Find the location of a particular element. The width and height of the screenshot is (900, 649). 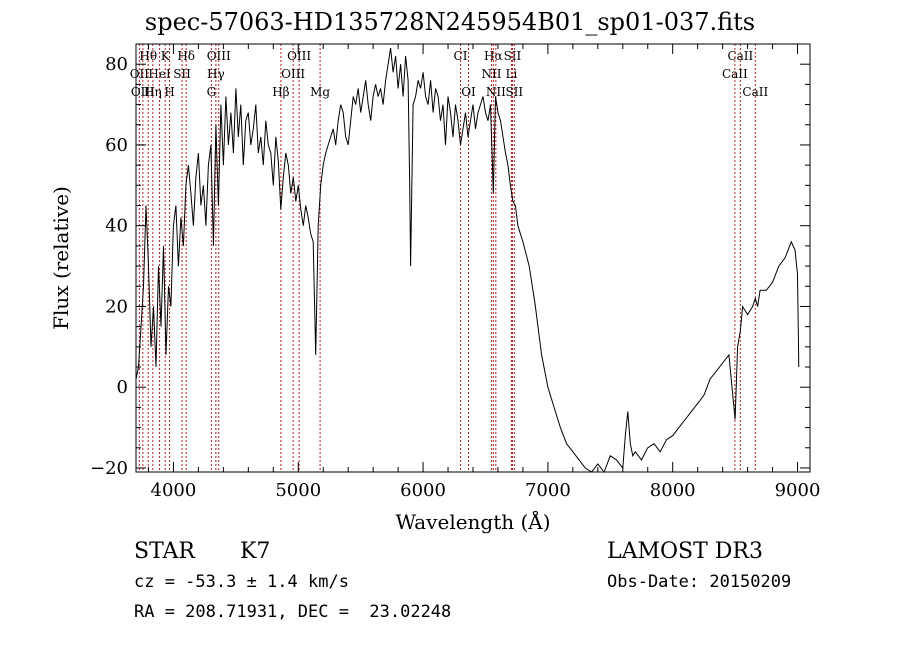

line-marker-label: Hθ is located at coordinates (148, 56).